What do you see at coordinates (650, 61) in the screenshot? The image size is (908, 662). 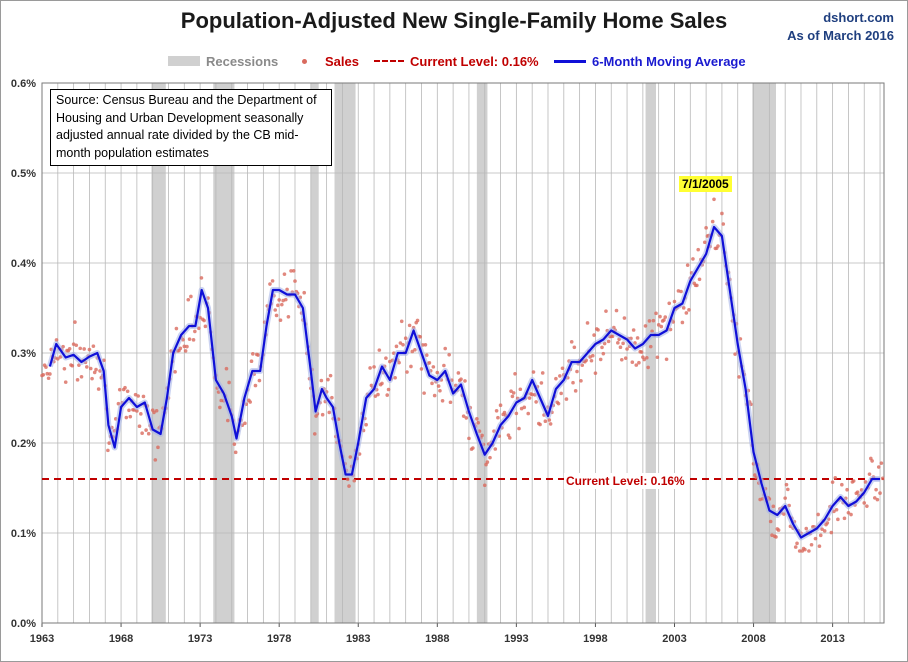 I see `legend-item-moving-average: 6-Month Moving Average` at bounding box center [650, 61].